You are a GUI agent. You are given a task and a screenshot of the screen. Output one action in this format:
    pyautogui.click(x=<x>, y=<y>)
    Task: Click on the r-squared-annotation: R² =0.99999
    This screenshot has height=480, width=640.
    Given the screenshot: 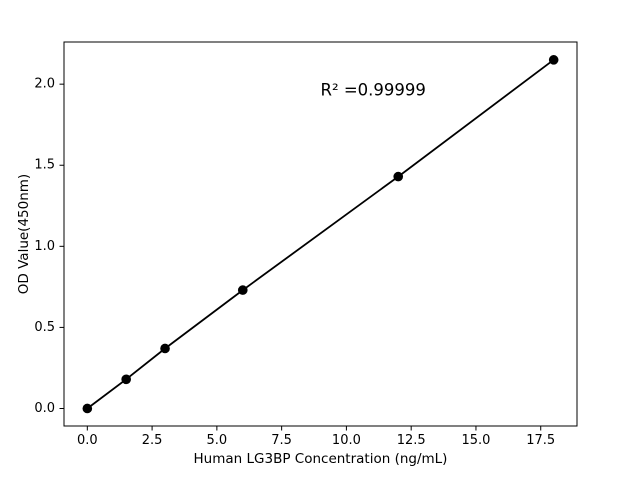 What is the action you would take?
    pyautogui.click(x=373, y=90)
    